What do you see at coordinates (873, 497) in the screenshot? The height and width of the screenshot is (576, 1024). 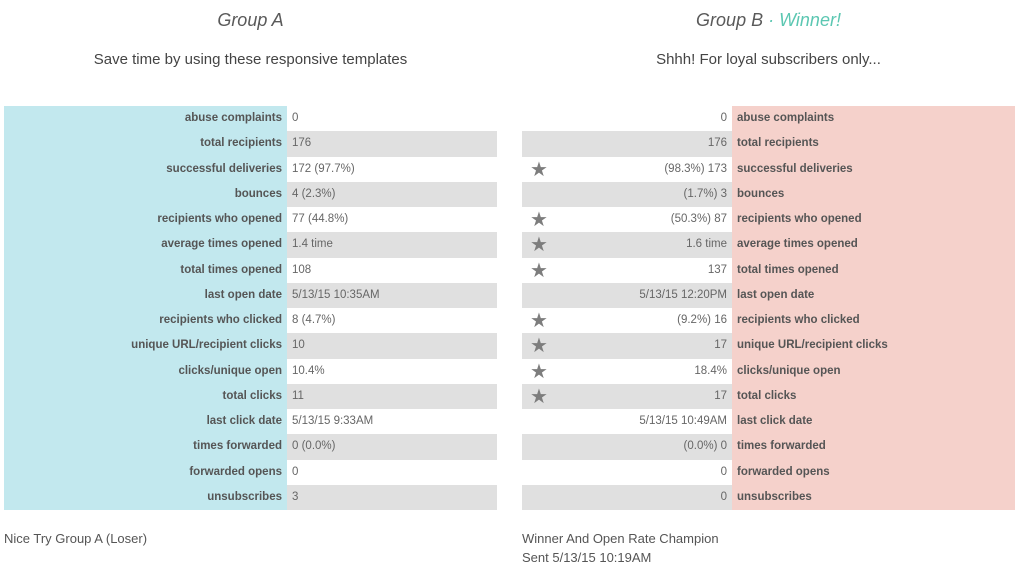 I see `stat-label: unsubscribes` at bounding box center [873, 497].